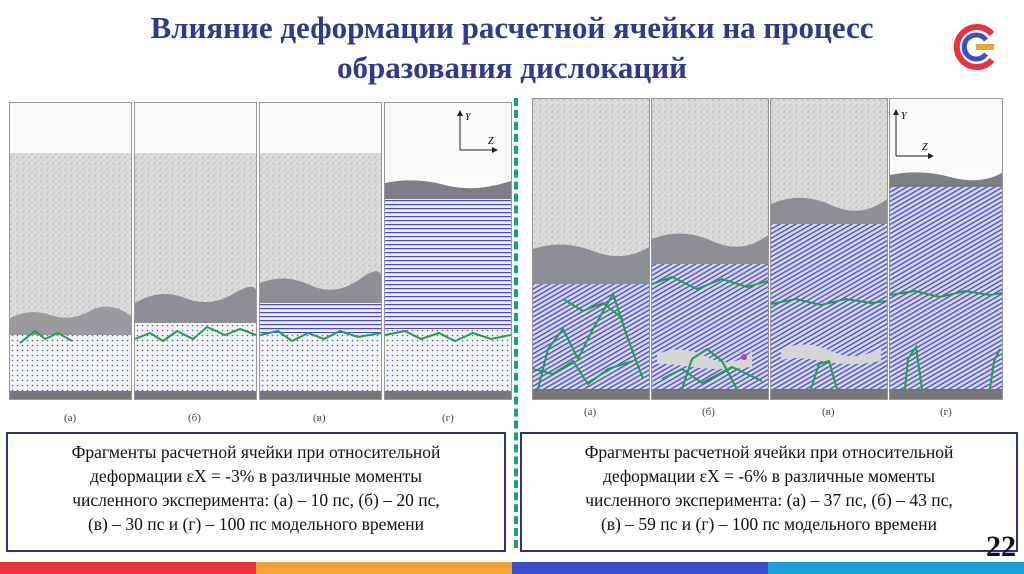  Describe the element at coordinates (974, 47) in the screenshot. I see `ciaf-logo-icon` at that location.